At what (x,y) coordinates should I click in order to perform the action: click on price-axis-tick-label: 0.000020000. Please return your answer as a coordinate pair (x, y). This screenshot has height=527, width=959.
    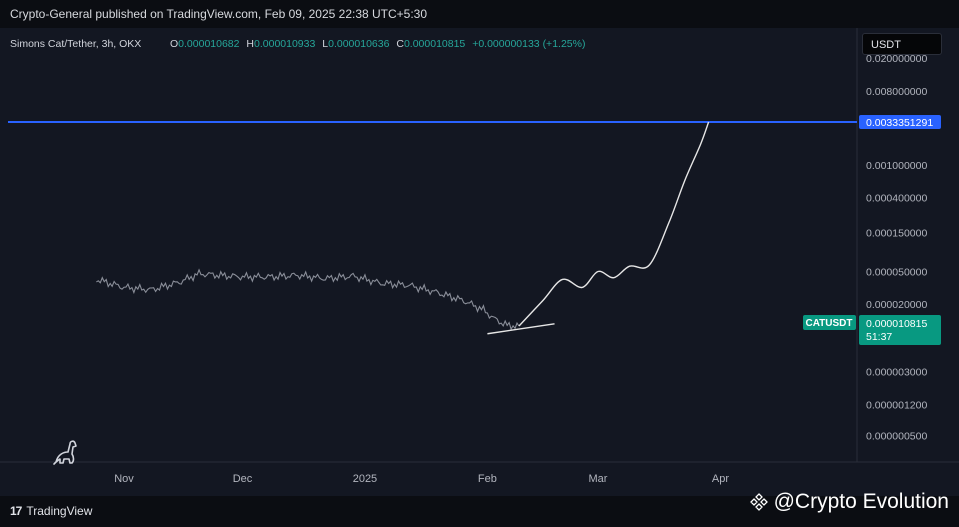
    Looking at the image, I should click on (896, 305).